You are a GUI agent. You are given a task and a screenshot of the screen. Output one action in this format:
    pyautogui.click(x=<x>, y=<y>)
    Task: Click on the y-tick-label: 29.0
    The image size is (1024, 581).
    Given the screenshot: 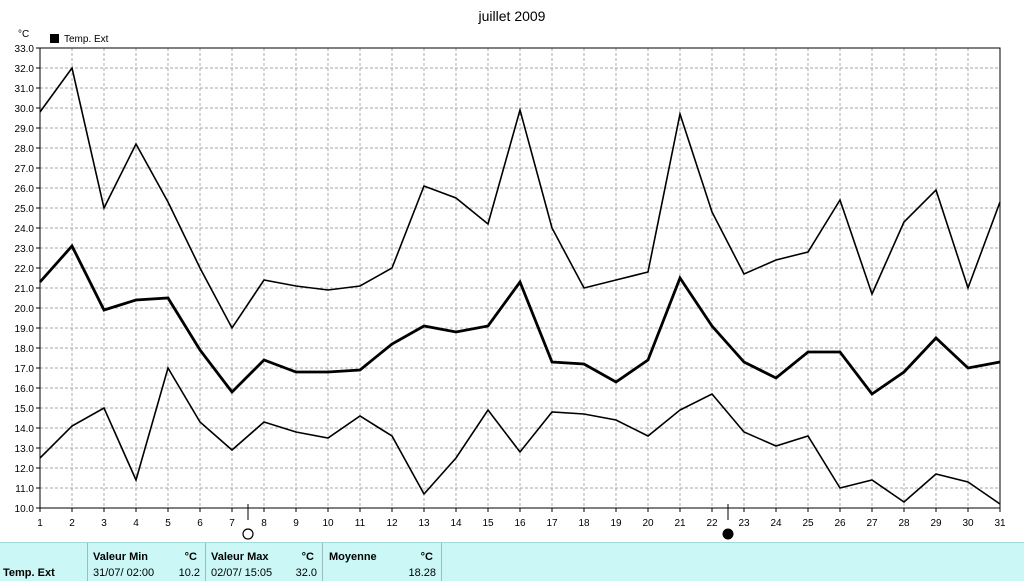 What is the action you would take?
    pyautogui.click(x=25, y=129)
    